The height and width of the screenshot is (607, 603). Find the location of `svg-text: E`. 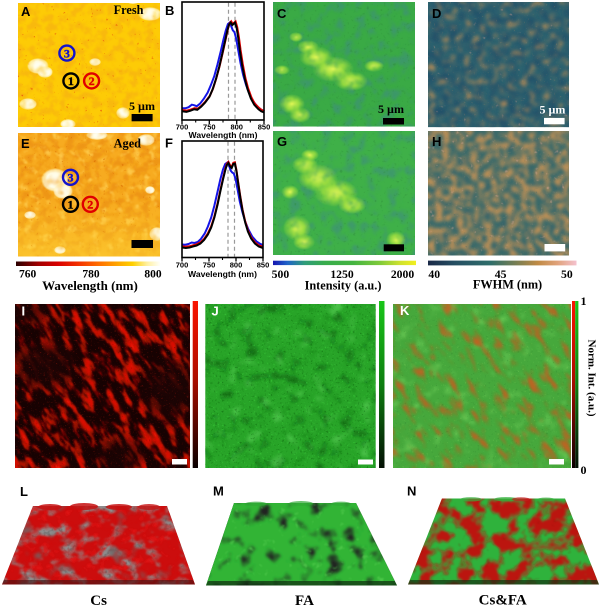

svg-text: E is located at coordinates (25, 143).